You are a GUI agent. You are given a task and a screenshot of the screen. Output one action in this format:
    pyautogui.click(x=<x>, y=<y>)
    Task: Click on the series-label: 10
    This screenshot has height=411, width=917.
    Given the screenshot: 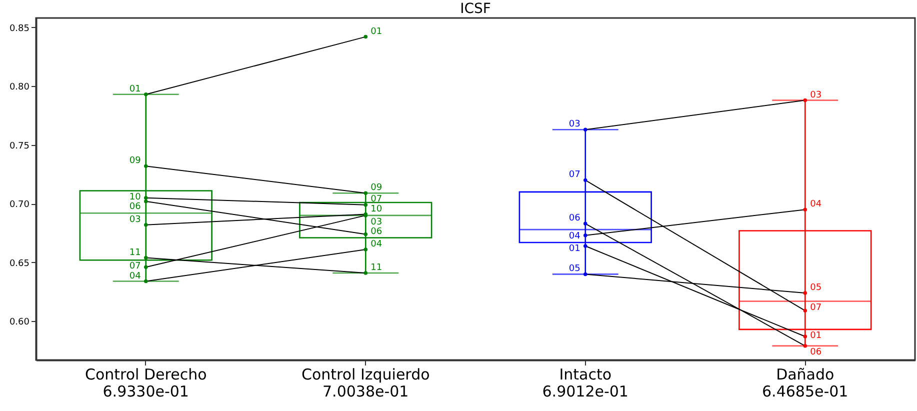 What is the action you would take?
    pyautogui.click(x=135, y=197)
    